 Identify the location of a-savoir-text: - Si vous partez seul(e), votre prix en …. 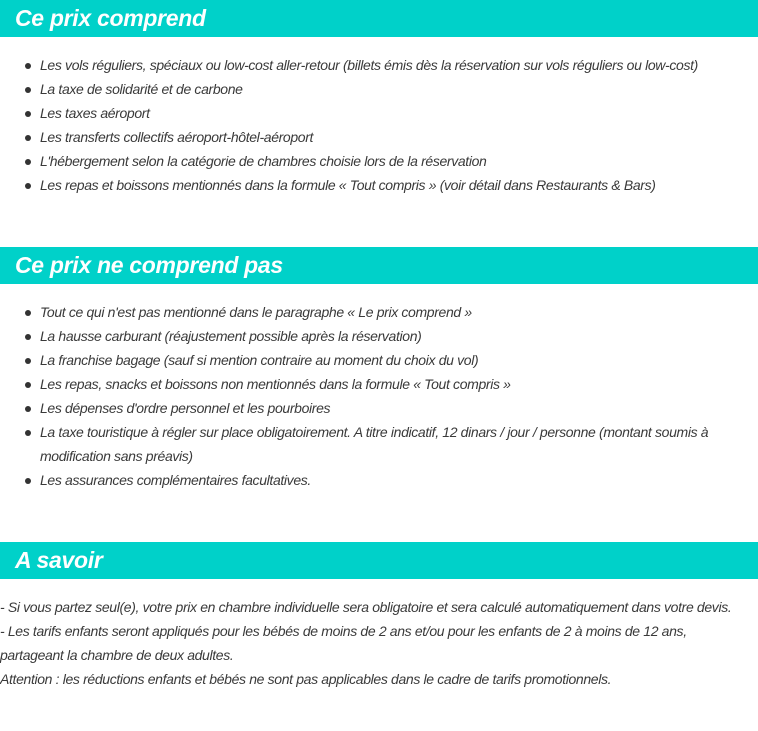
(376, 643).